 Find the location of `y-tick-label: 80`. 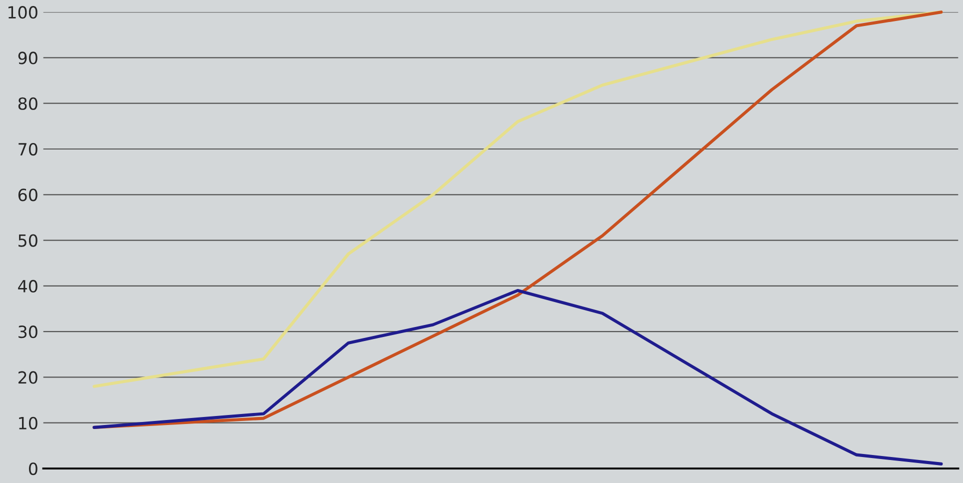

y-tick-label: 80 is located at coordinates (28, 103).